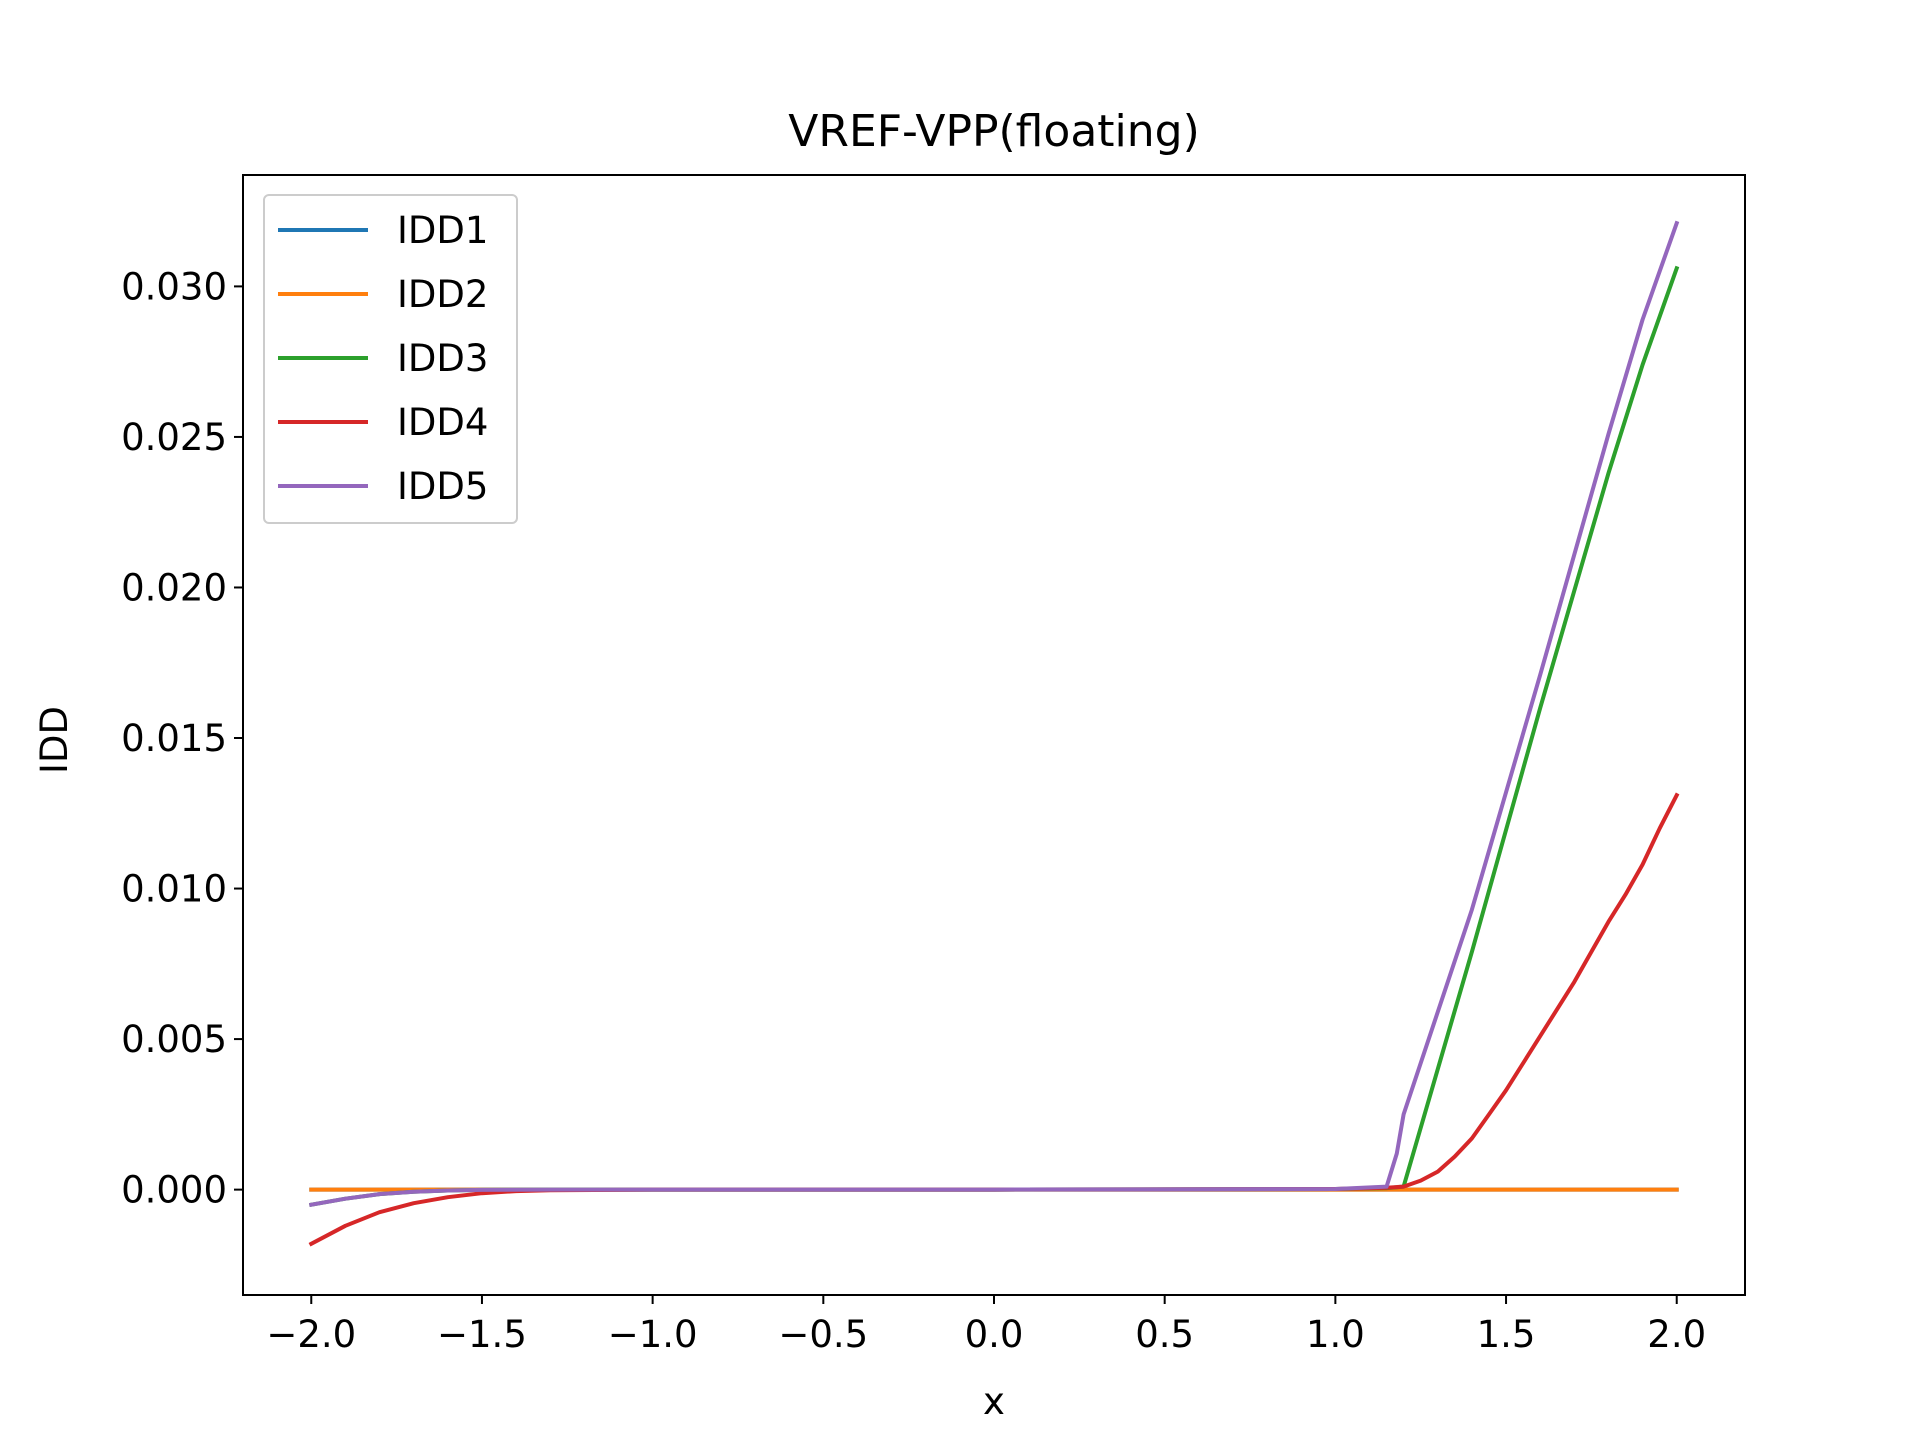 The width and height of the screenshot is (1920, 1440). Describe the element at coordinates (442, 486) in the screenshot. I see `legend-label: IDD5` at that location.